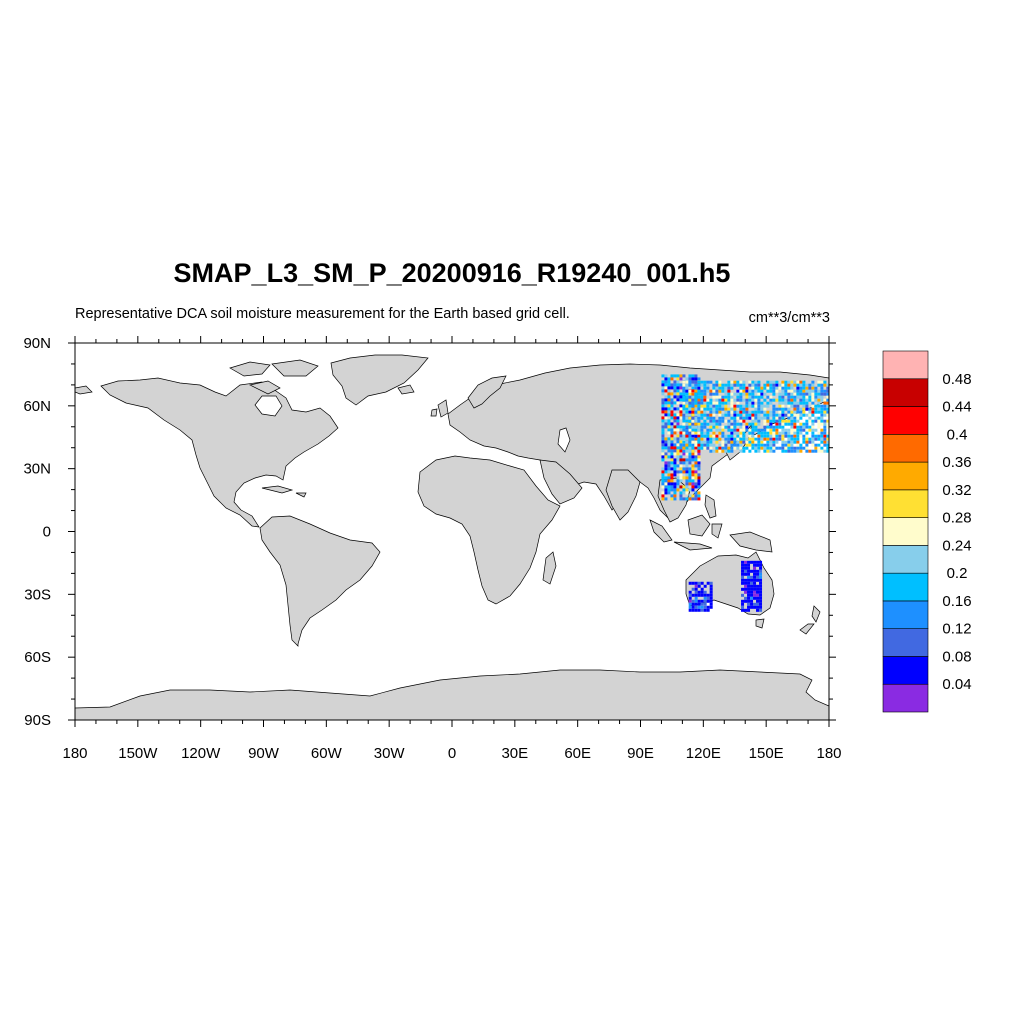 The width and height of the screenshot is (1024, 1024). What do you see at coordinates (561, 482) in the screenshot?
I see `arabia` at bounding box center [561, 482].